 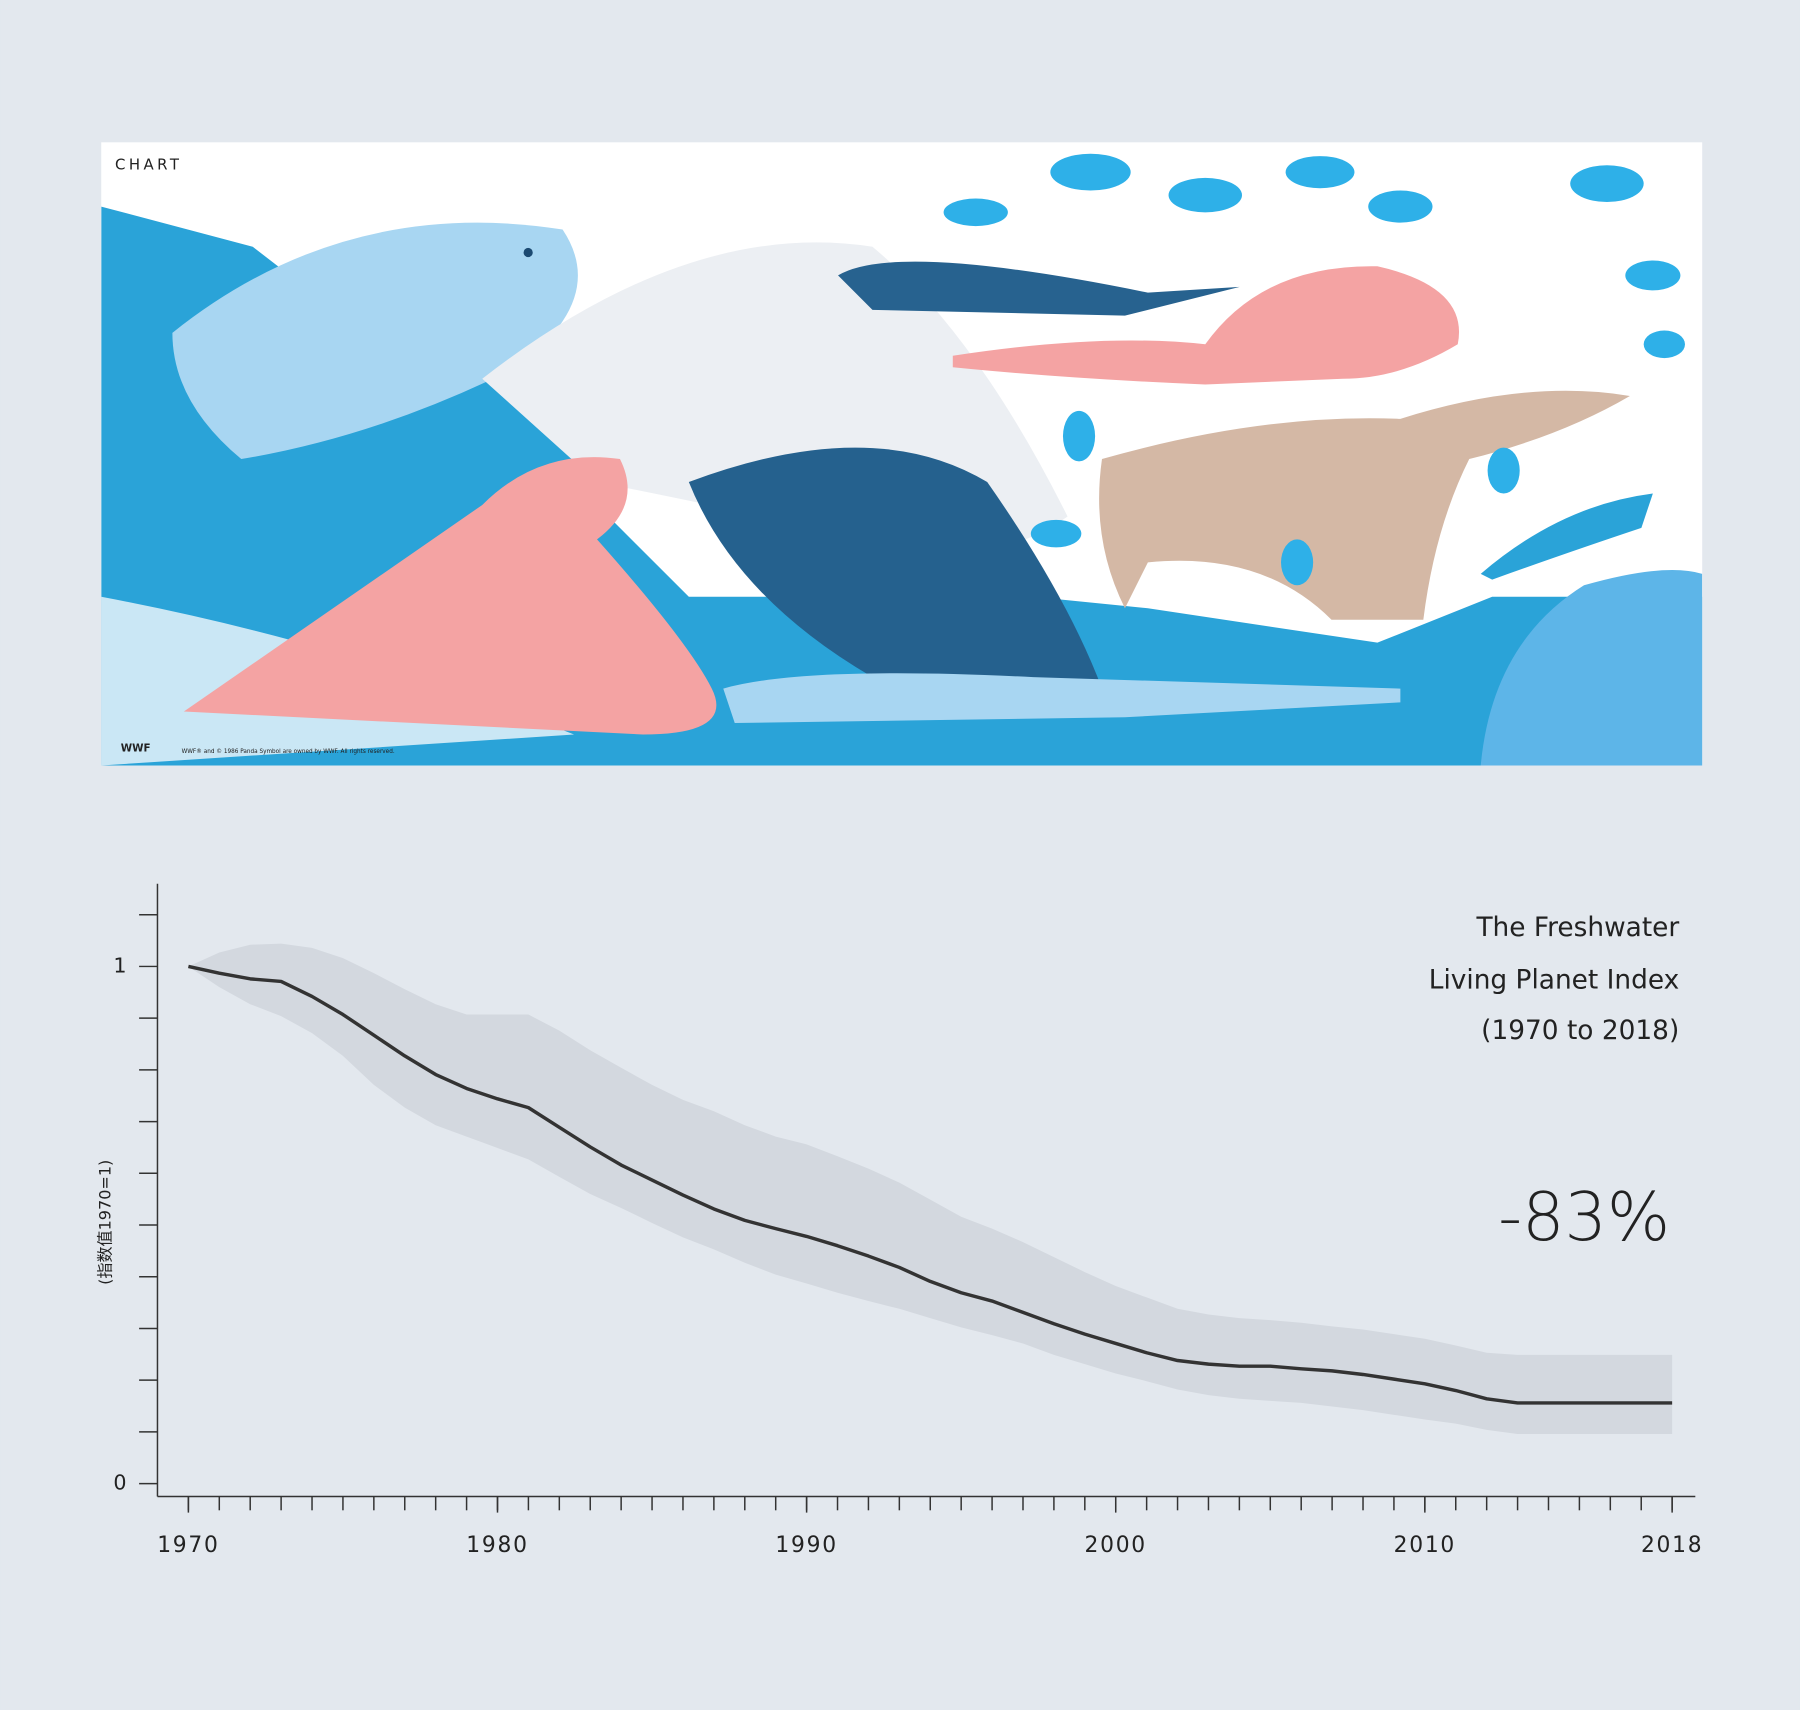 I want to click on x-tick-label: 1980, so click(x=497, y=1545).